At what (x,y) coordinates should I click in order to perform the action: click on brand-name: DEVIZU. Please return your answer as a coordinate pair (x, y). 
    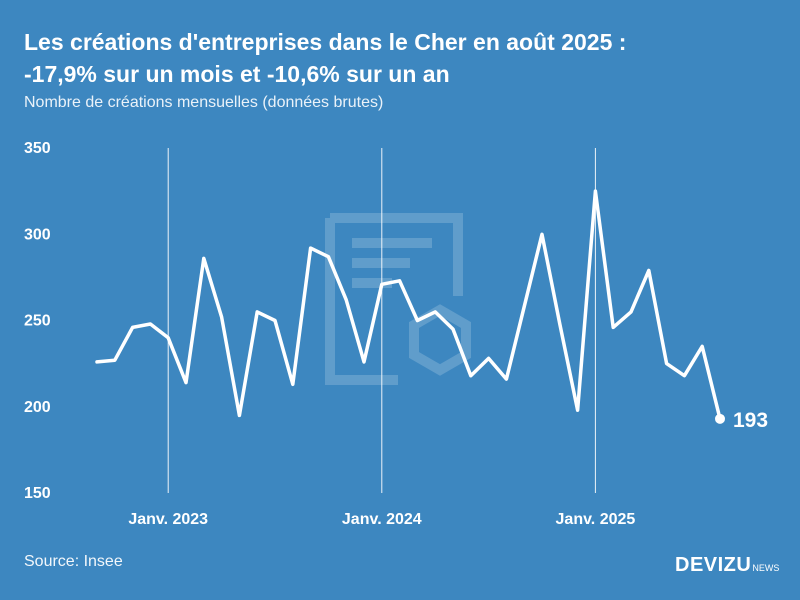
    Looking at the image, I should click on (713, 565).